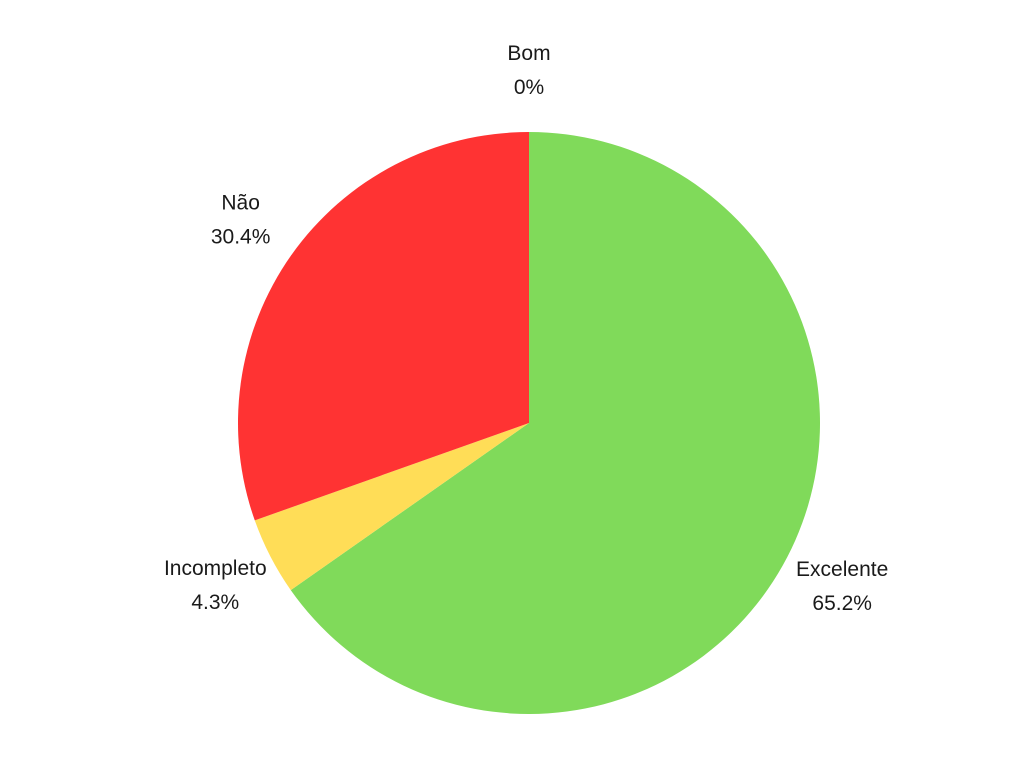 This screenshot has height=768, width=1024. What do you see at coordinates (842, 603) in the screenshot?
I see `slice-value-excelente: 65.2%` at bounding box center [842, 603].